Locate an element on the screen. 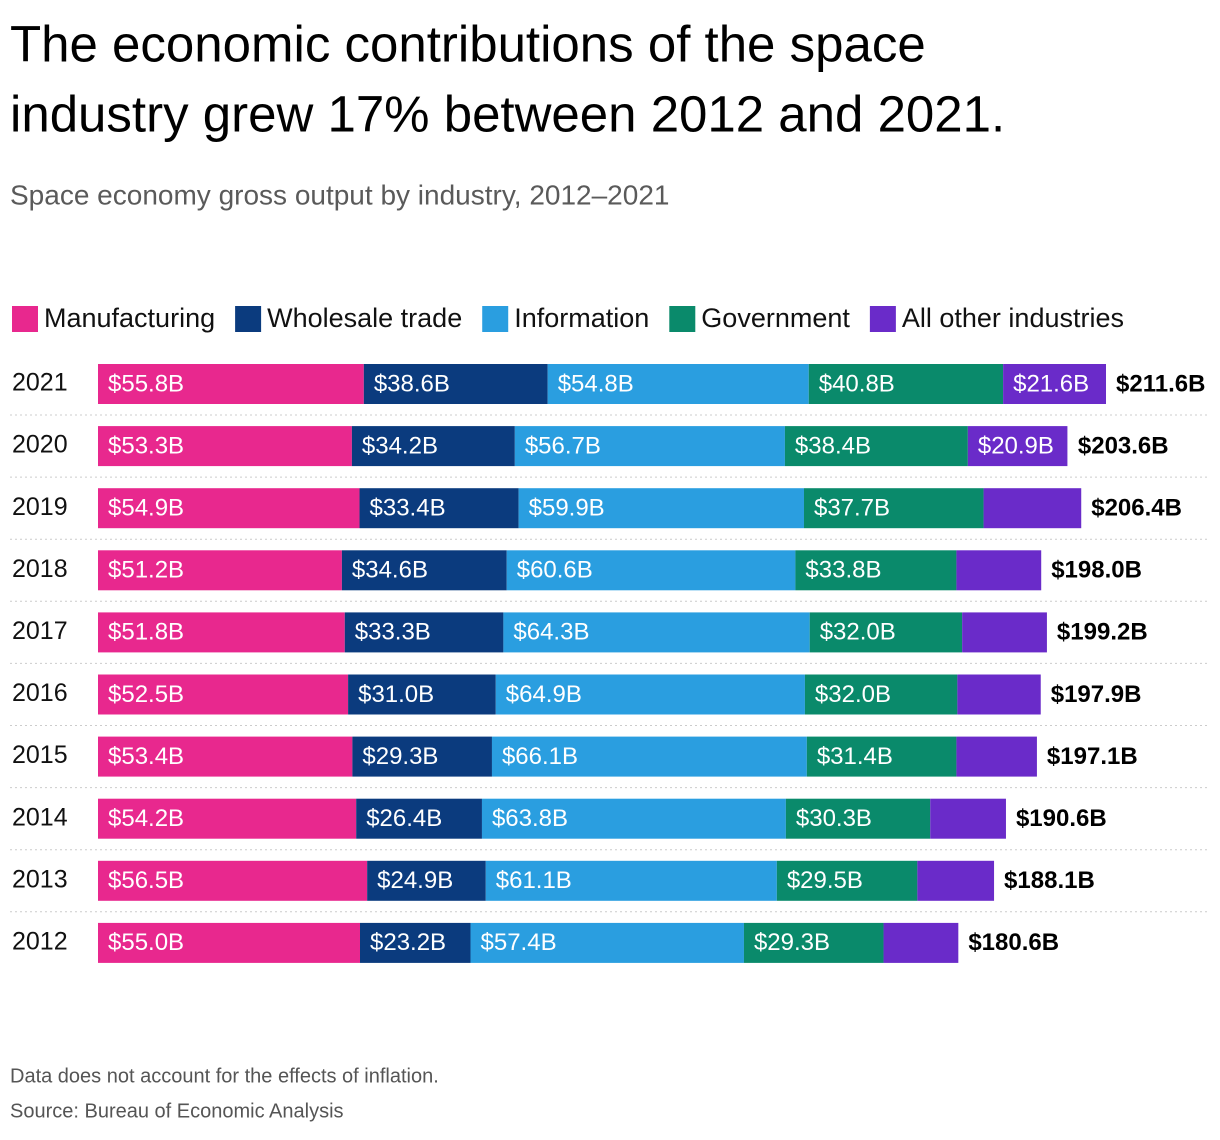  value-label: $33.8B is located at coordinates (843, 570).